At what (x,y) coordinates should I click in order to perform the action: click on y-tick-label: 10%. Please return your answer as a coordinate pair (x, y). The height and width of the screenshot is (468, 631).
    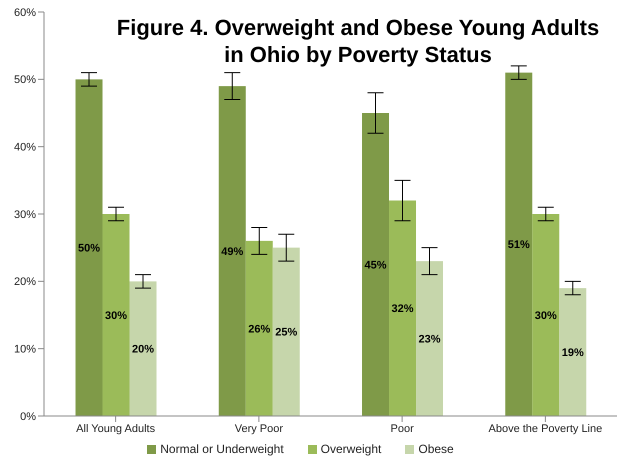
    Looking at the image, I should click on (25, 350).